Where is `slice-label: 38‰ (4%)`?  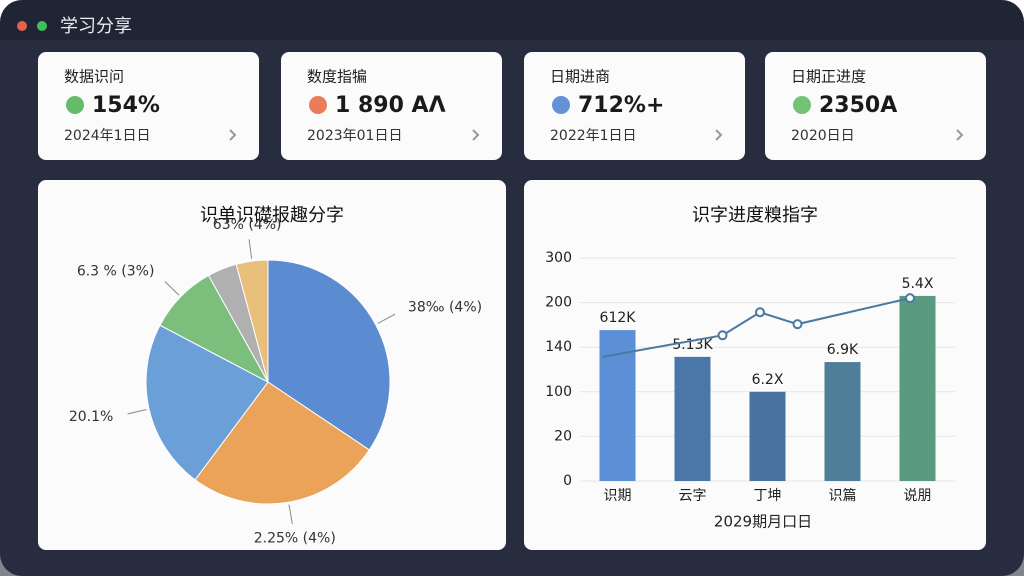
slice-label: 38‰ (4%) is located at coordinates (445, 307).